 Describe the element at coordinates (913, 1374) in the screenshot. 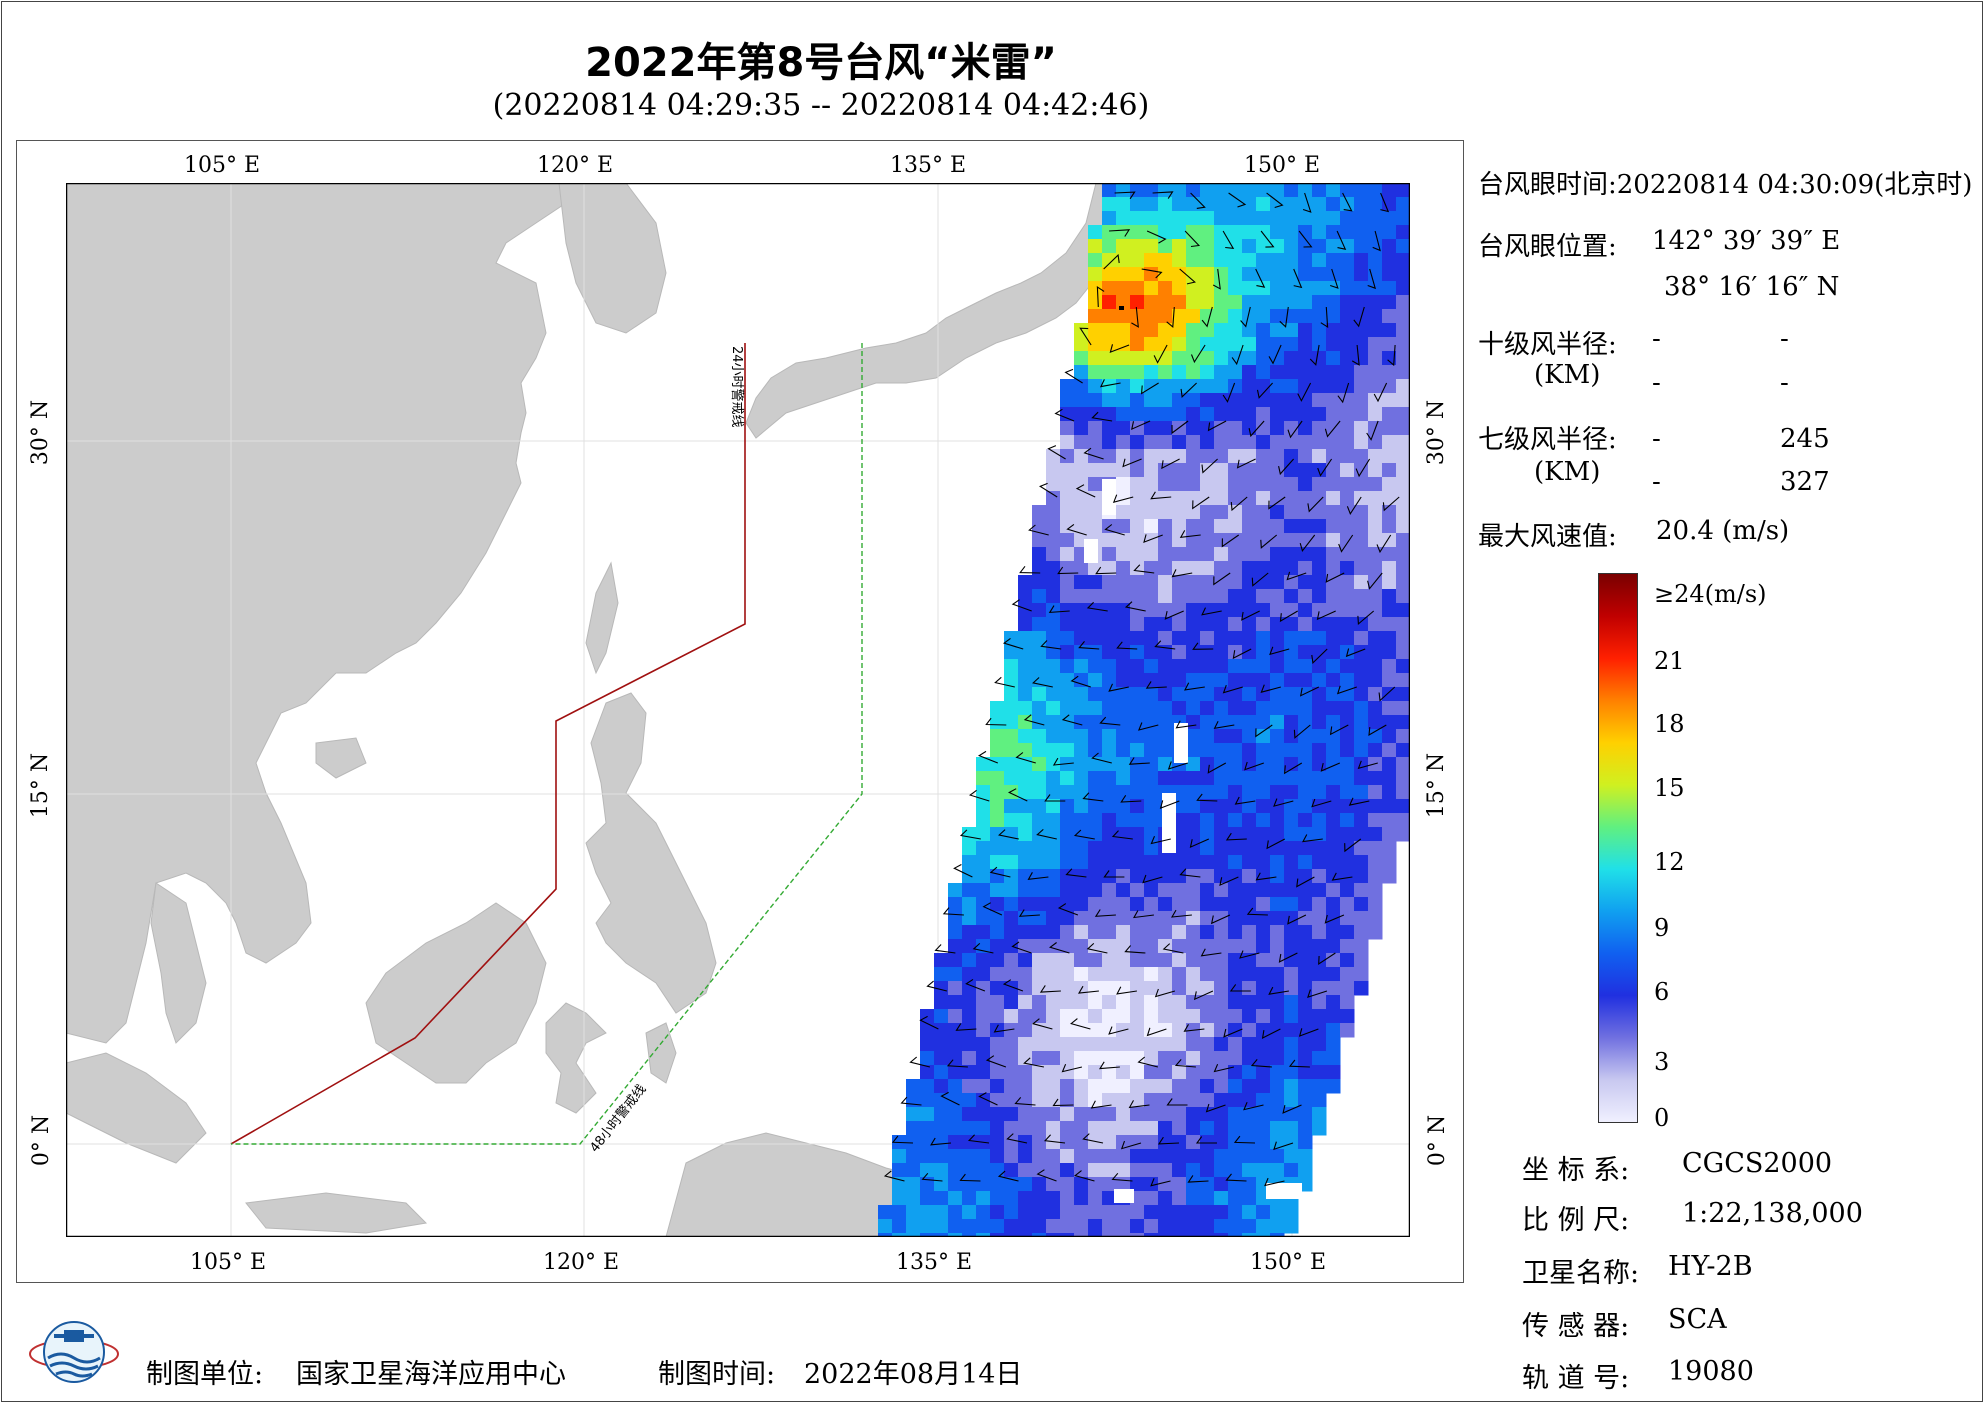

I see `date-value: 2022年08月14日` at that location.